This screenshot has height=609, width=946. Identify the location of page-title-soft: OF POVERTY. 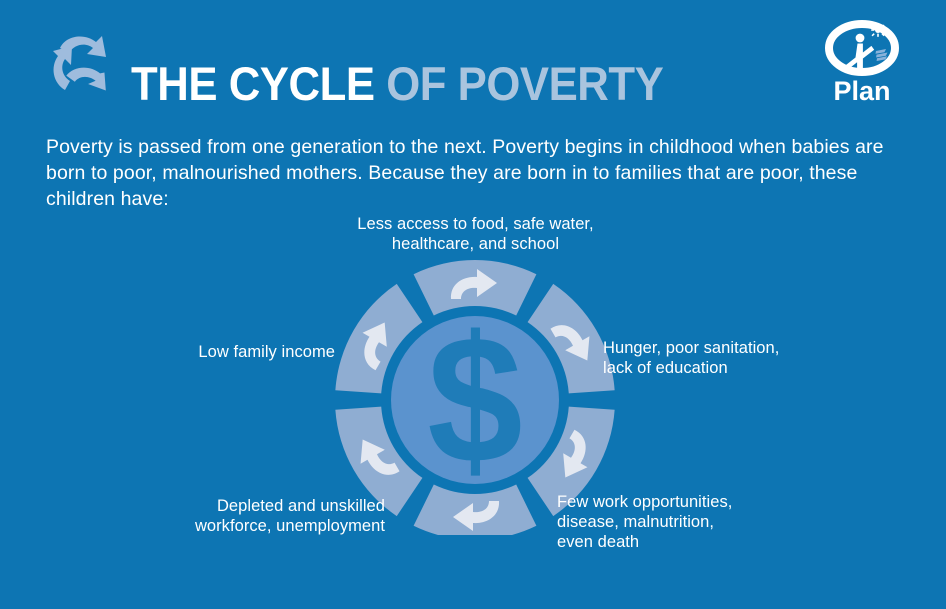
(519, 84).